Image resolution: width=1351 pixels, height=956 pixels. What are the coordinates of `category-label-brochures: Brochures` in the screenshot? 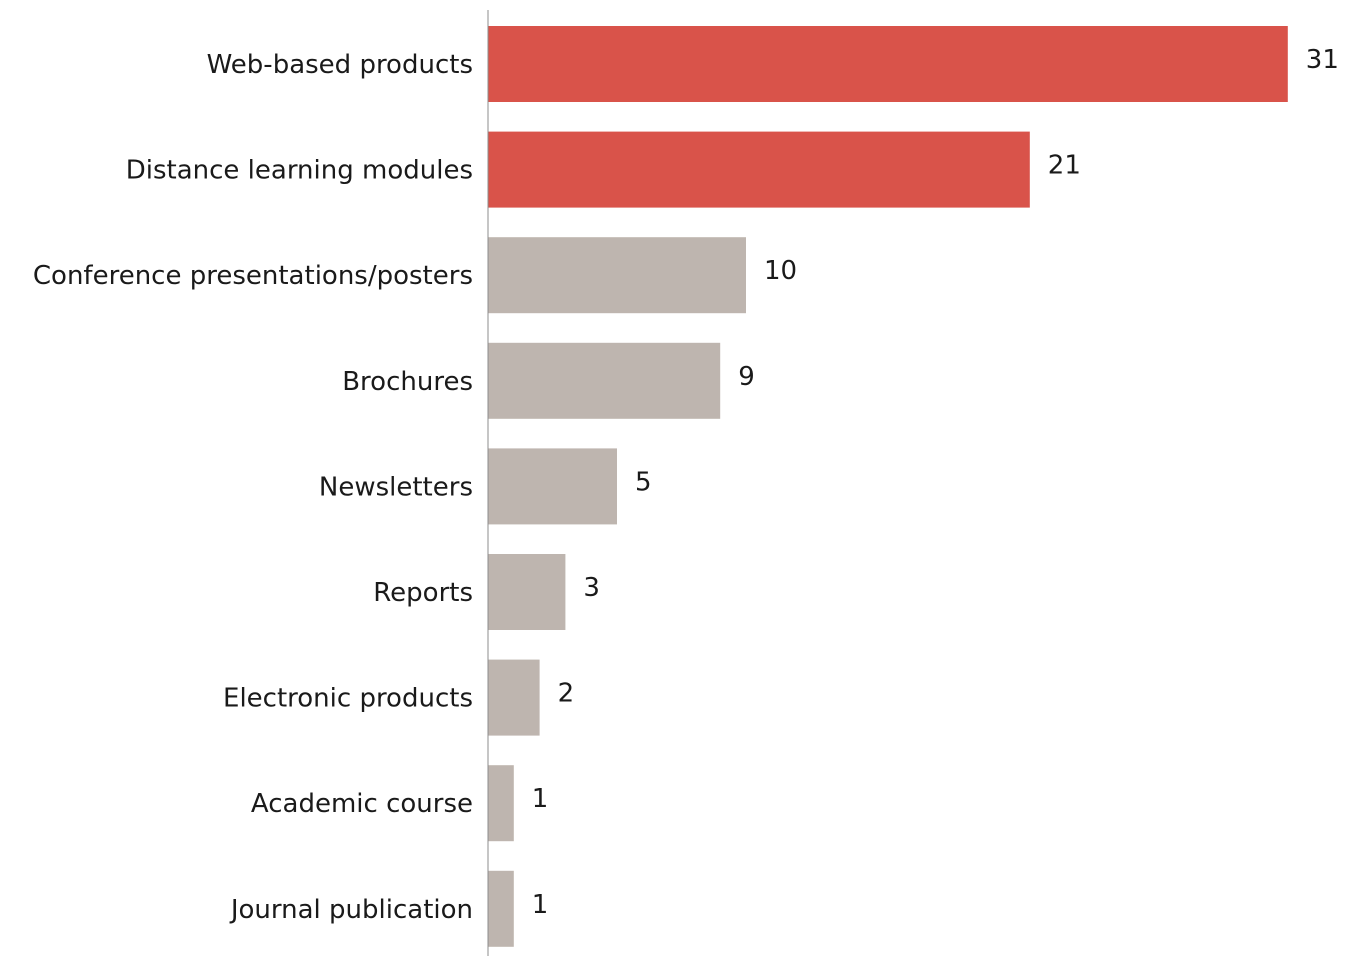 It's located at (407, 382).